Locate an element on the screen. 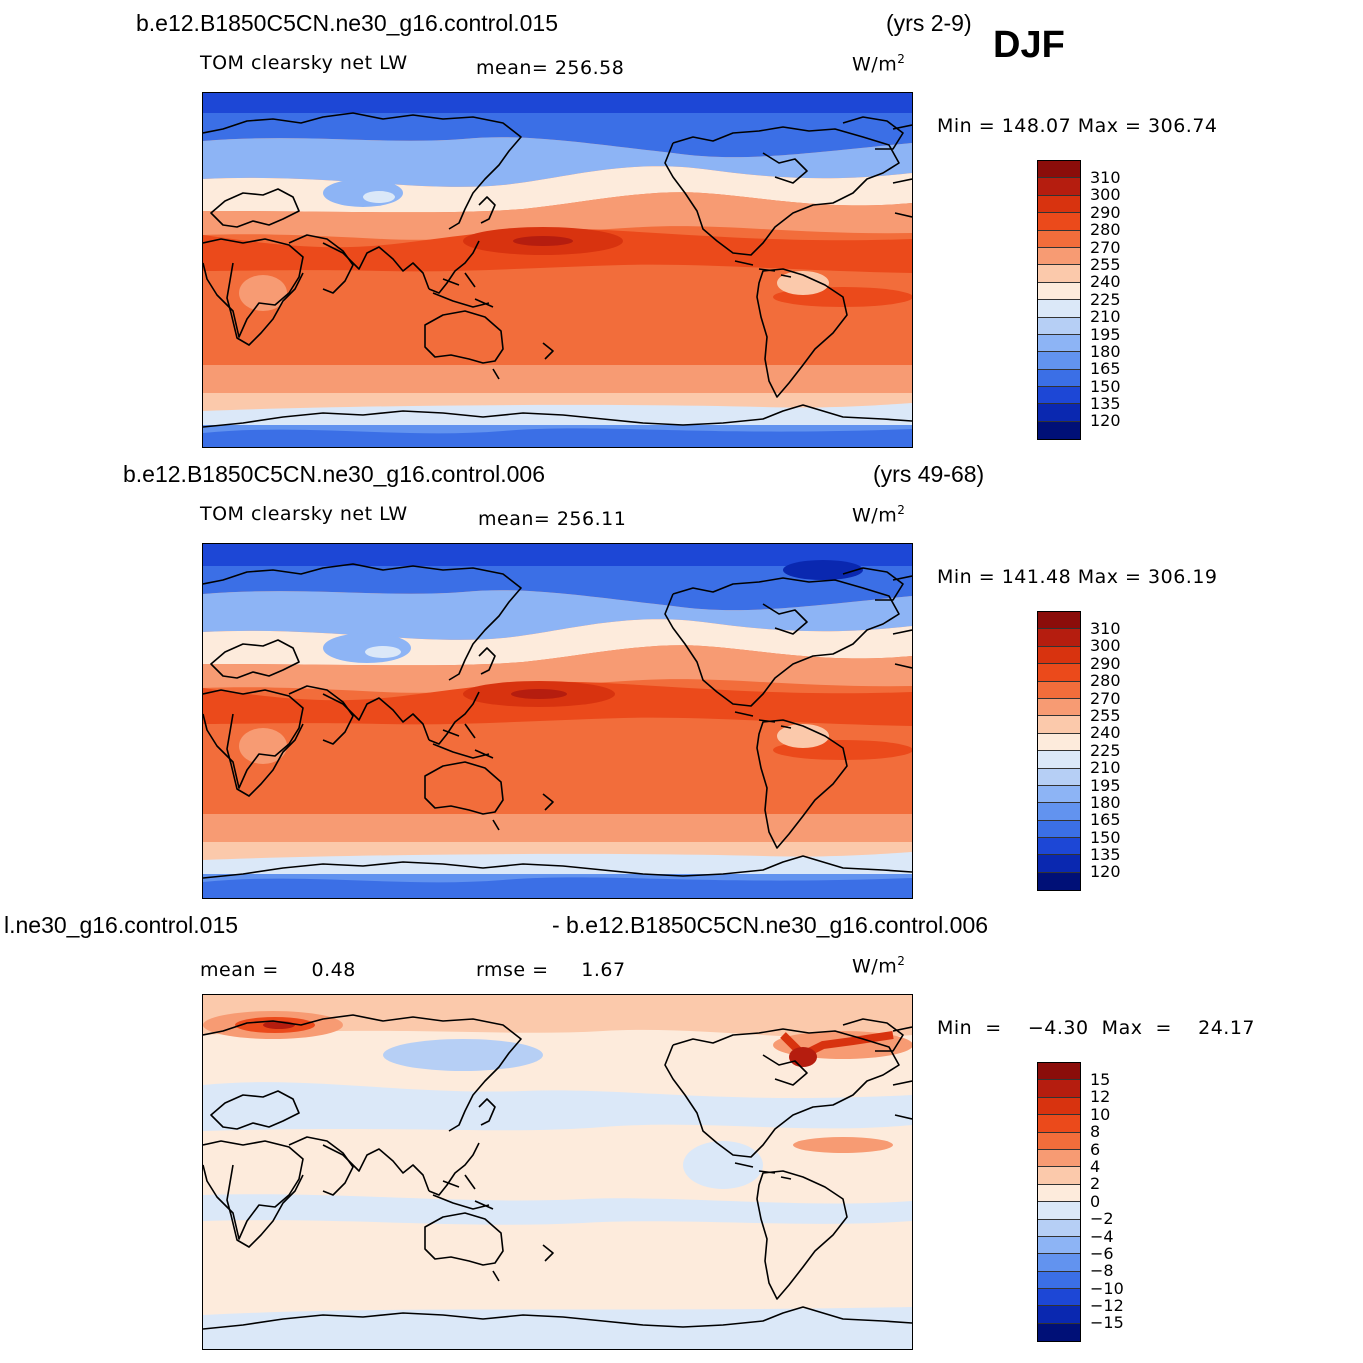 This screenshot has width=1363, height=1363. cbar-tick-label: −12 is located at coordinates (1107, 1306).